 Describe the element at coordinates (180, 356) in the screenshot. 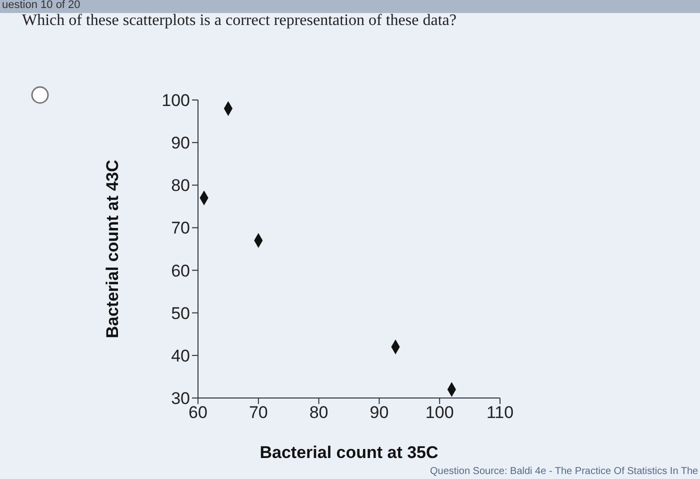

I see `y-tick-label: 40` at that location.